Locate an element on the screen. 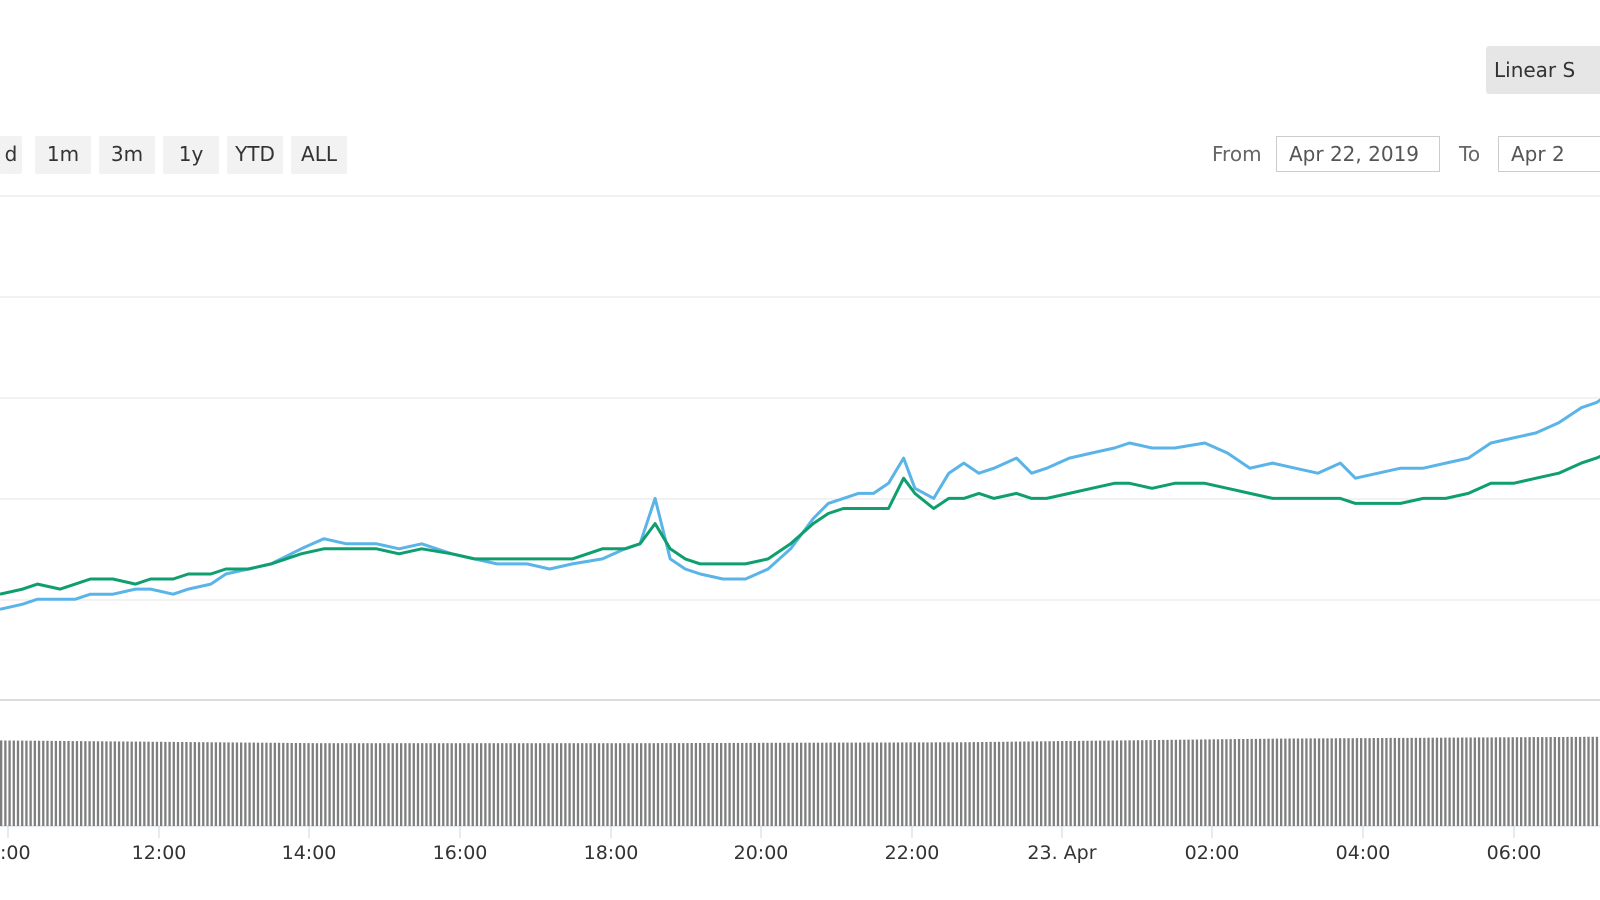 This screenshot has width=1600, height=900. to-date-input is located at coordinates (1549, 154).